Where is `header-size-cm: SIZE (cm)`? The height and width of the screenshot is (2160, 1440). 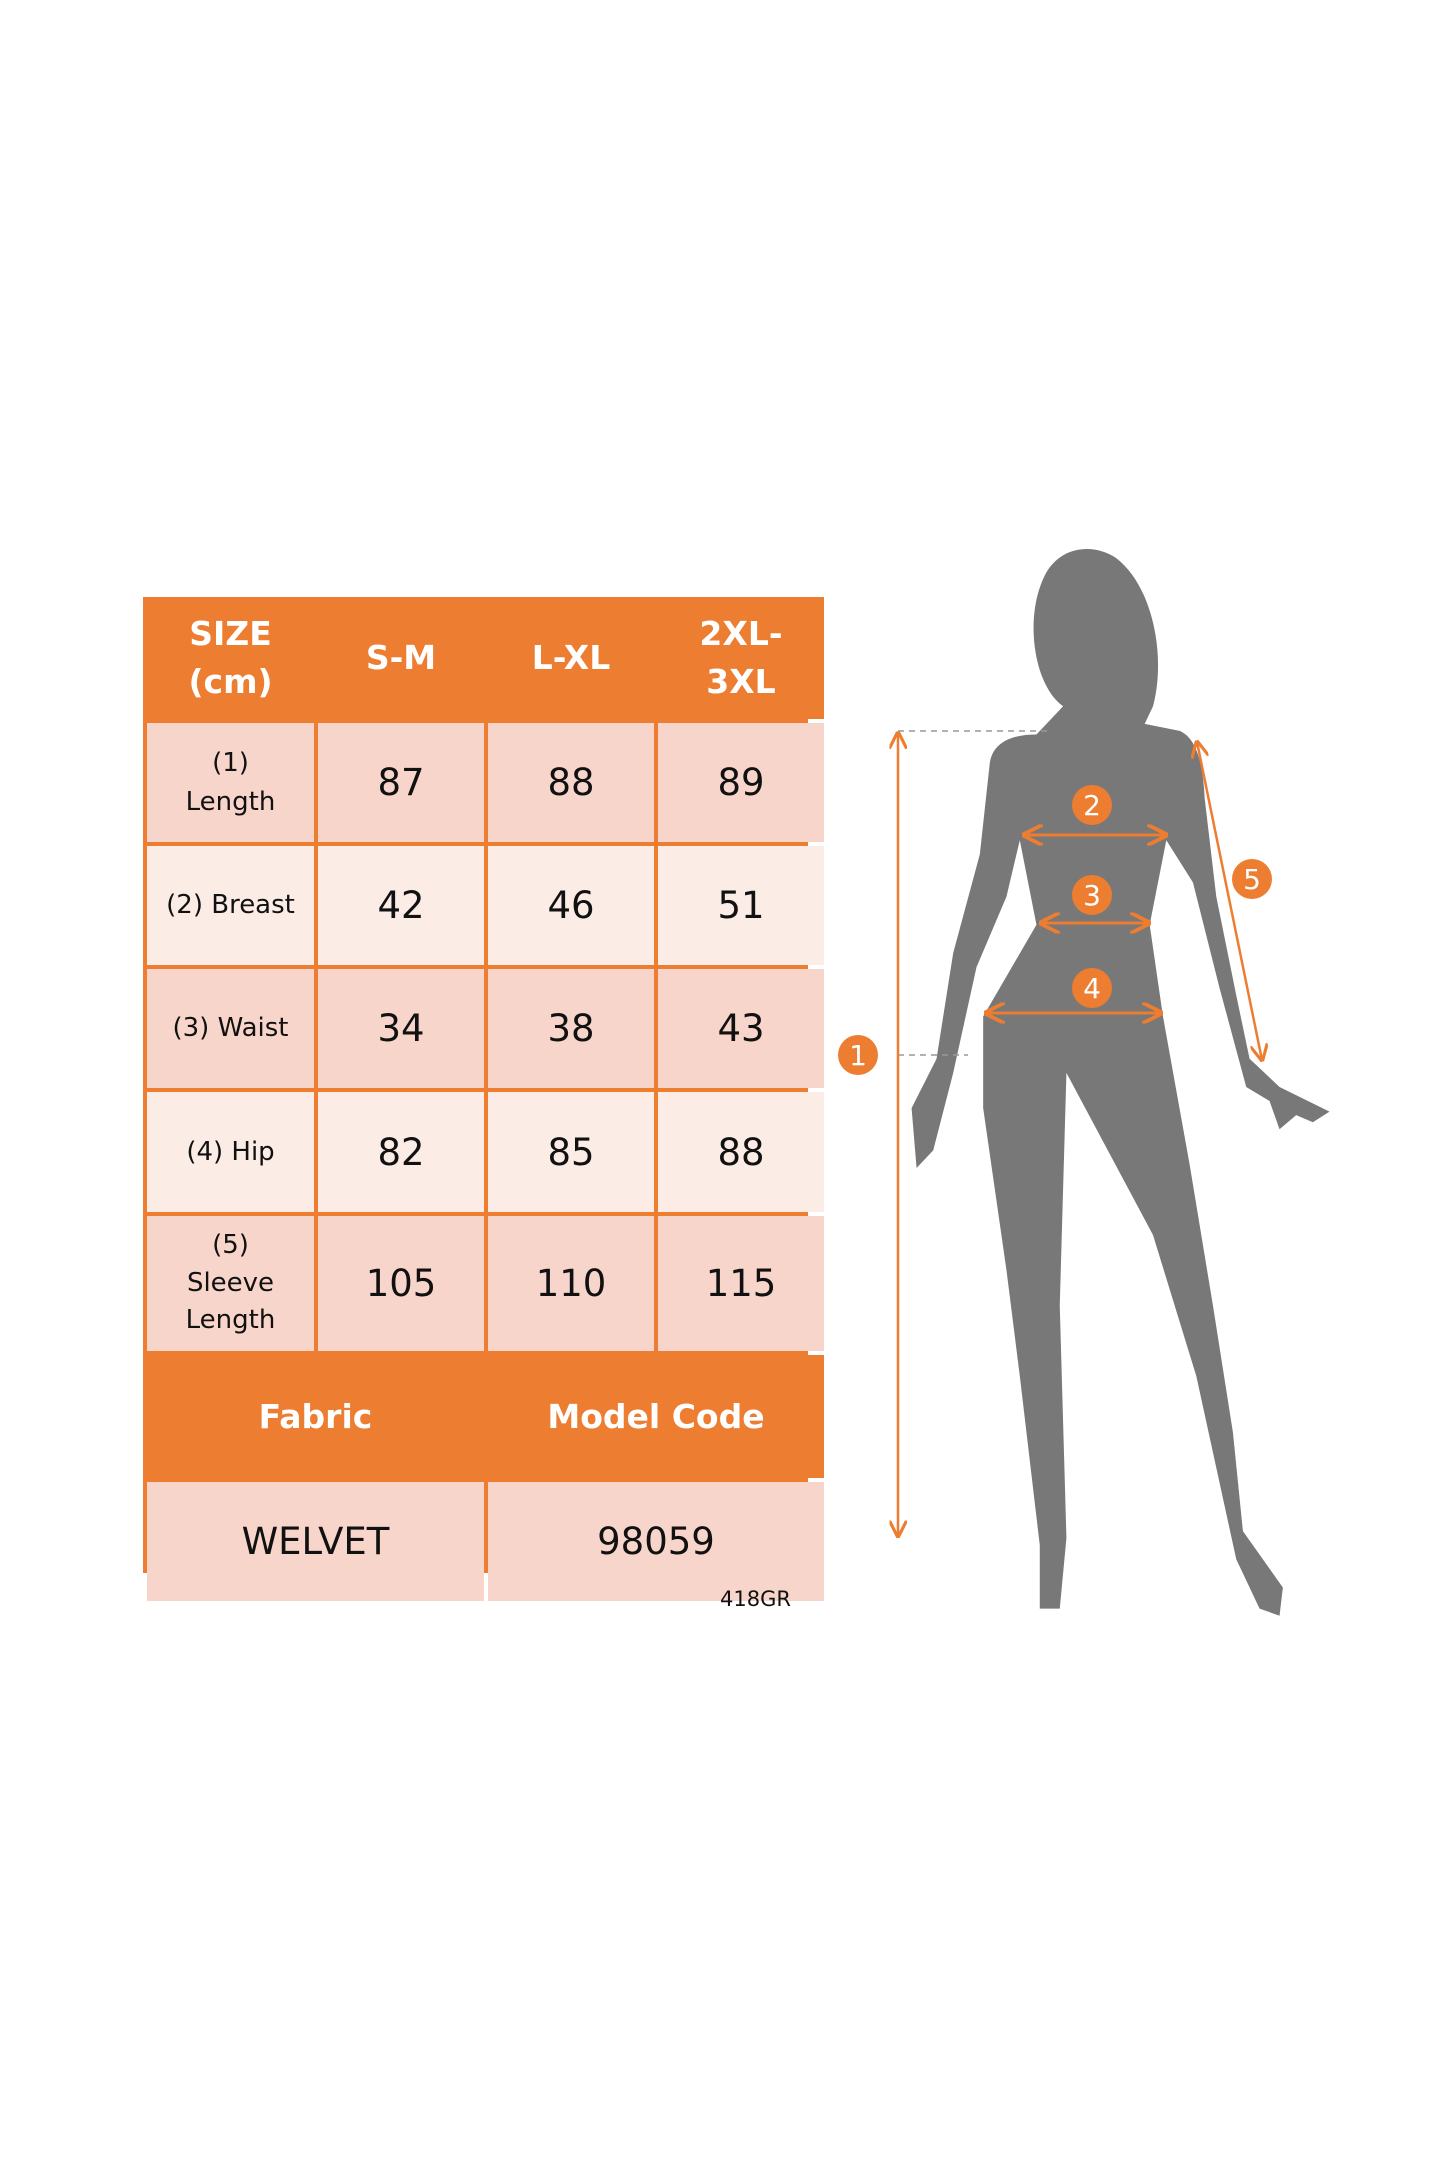
header-size-cm: SIZE (cm) is located at coordinates (230, 658).